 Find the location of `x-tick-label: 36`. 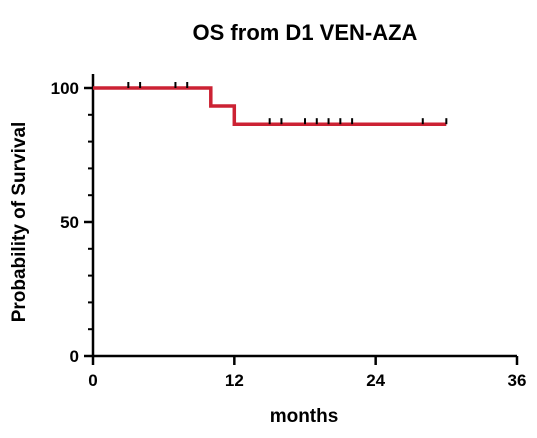

x-tick-label: 36 is located at coordinates (517, 380).